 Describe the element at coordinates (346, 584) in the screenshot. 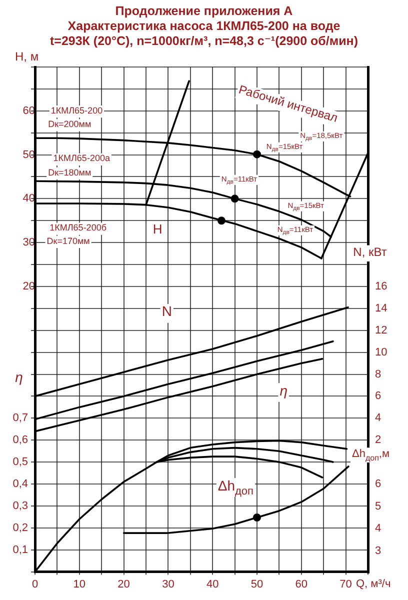

I see `x-tick-label: 70` at that location.